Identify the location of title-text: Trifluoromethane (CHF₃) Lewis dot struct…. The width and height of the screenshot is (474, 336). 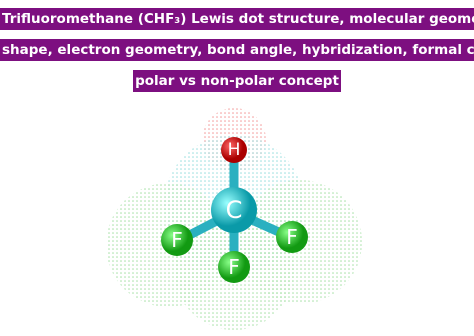
(237, 19).